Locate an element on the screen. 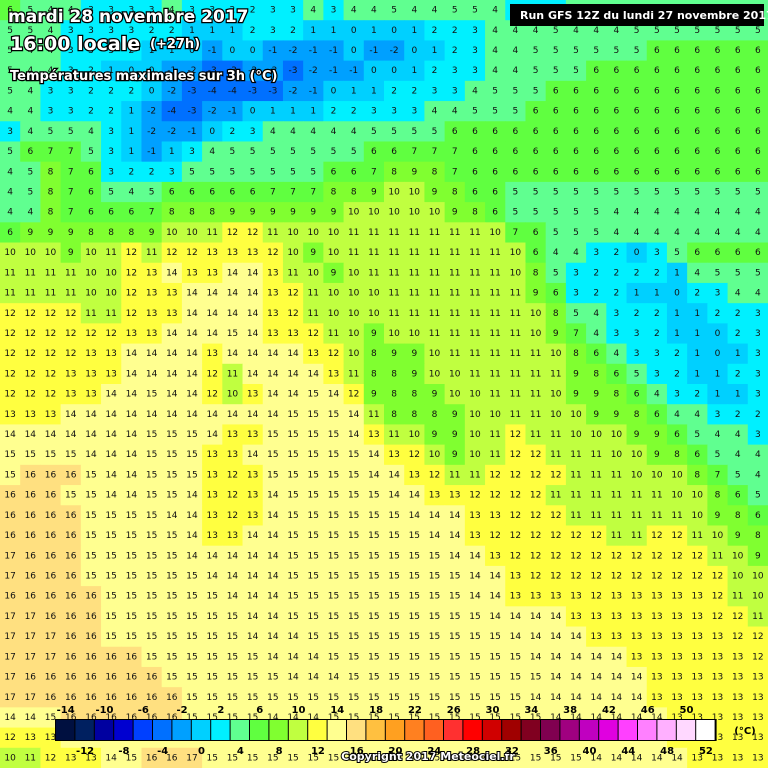 This screenshot has width=768, height=768. temperature-value: 8 is located at coordinates (758, 536).